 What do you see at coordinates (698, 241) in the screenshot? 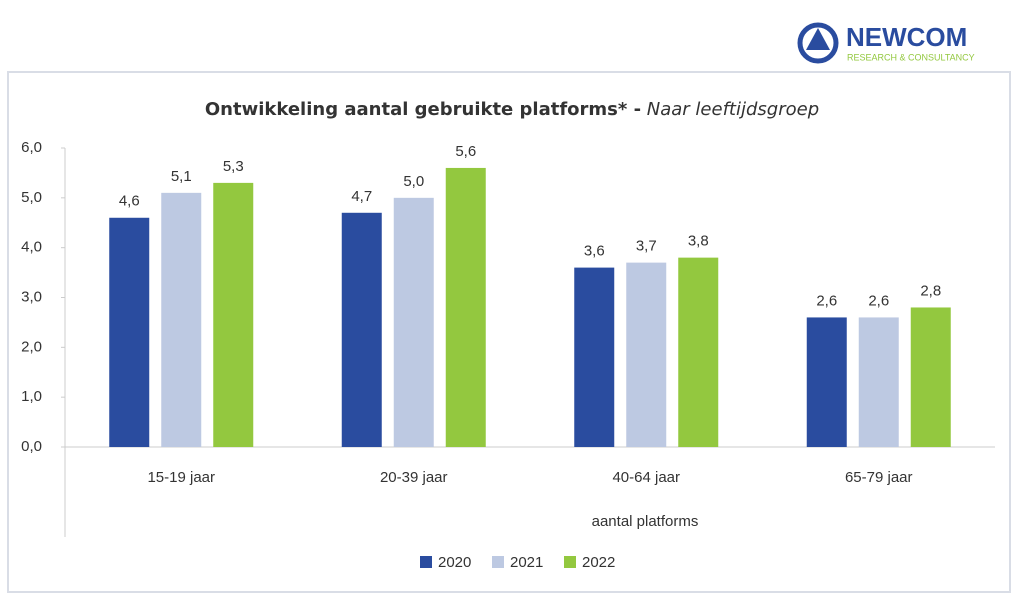
I see `value-label: 3,8` at bounding box center [698, 241].